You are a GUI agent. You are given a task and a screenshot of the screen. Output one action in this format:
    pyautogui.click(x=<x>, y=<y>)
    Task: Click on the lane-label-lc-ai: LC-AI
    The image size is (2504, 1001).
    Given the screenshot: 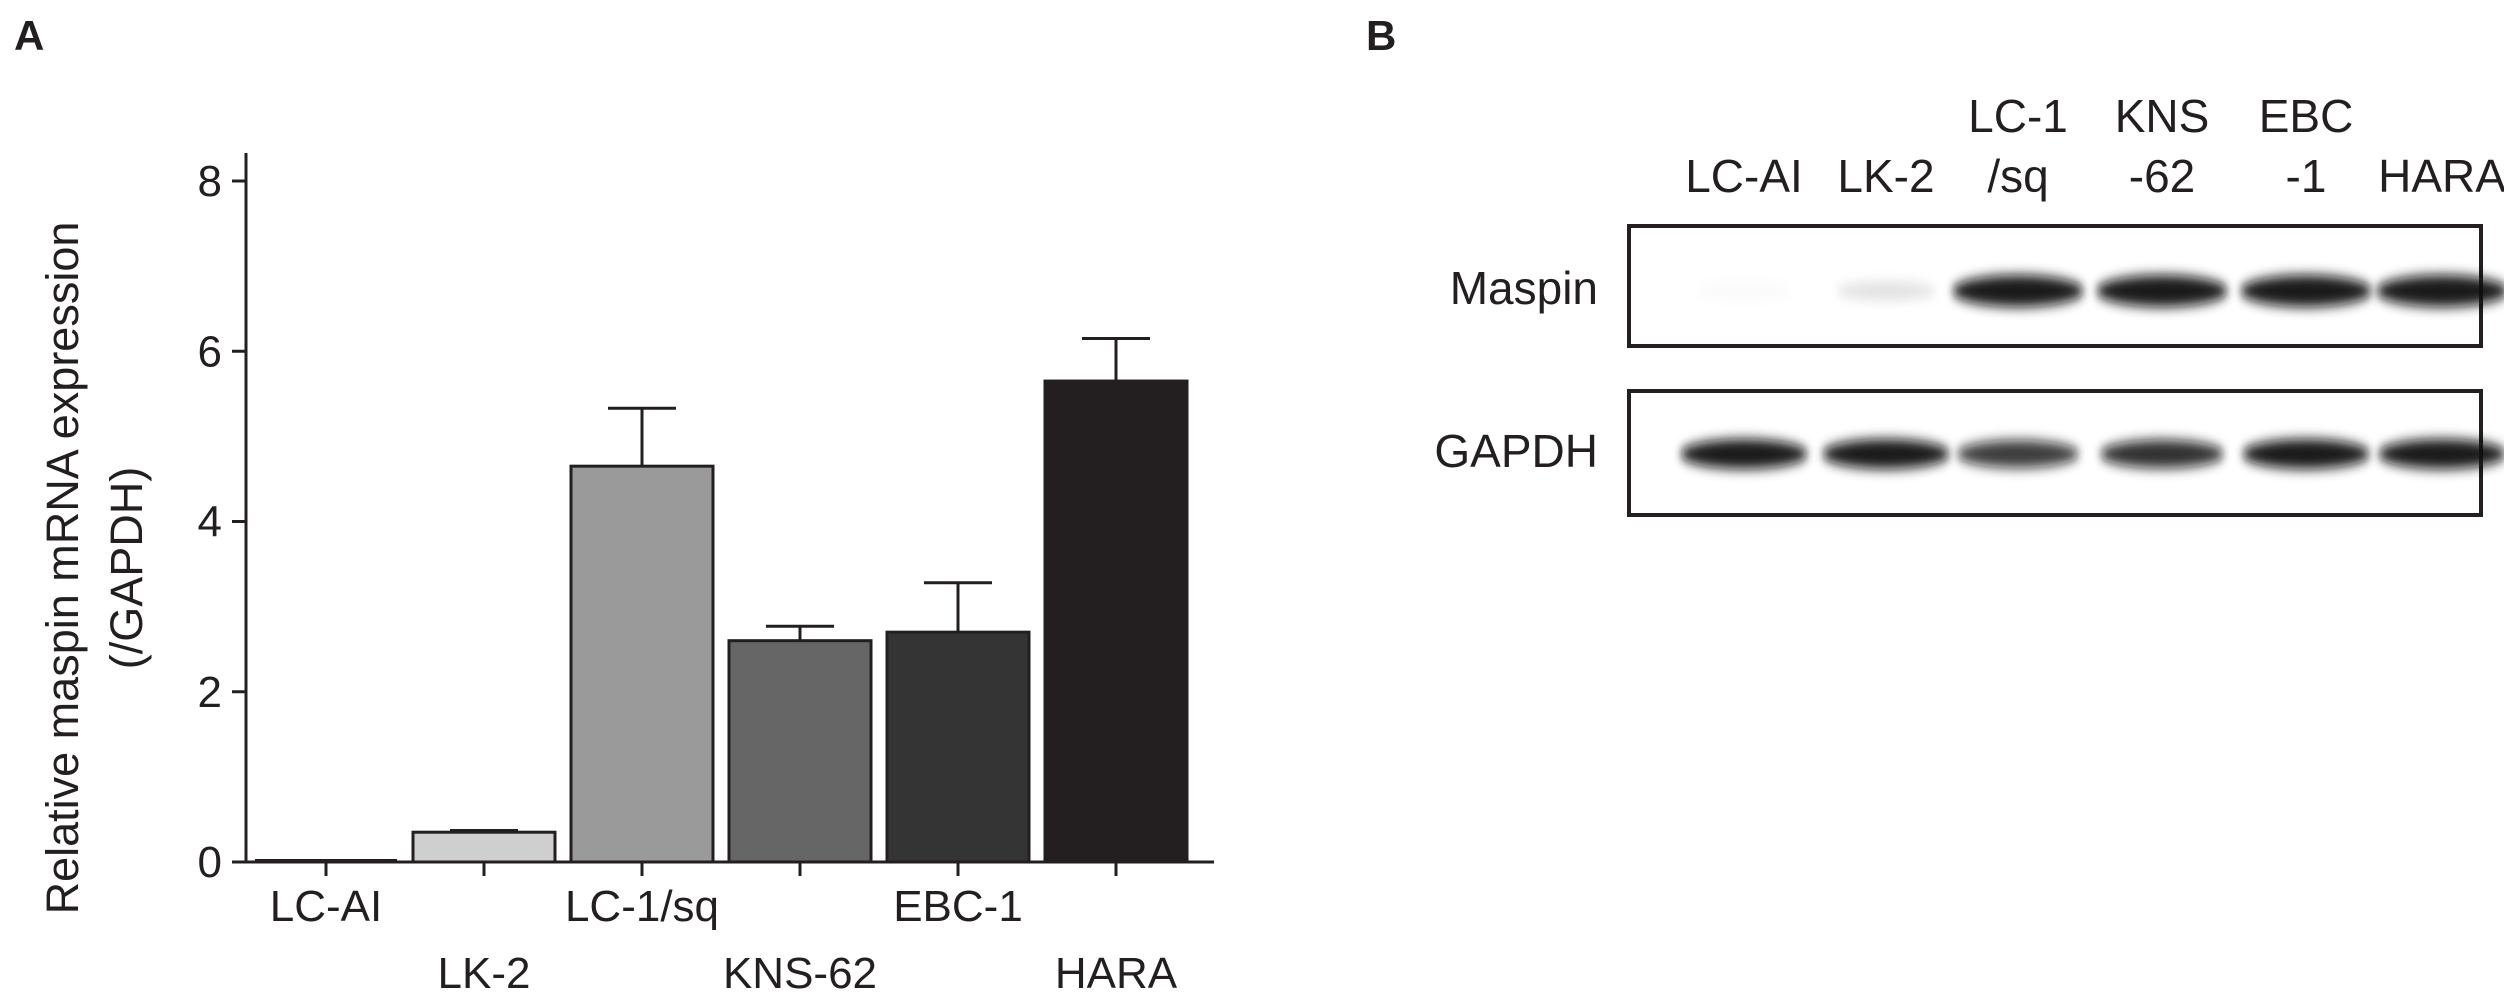 What is the action you would take?
    pyautogui.click(x=1744, y=176)
    